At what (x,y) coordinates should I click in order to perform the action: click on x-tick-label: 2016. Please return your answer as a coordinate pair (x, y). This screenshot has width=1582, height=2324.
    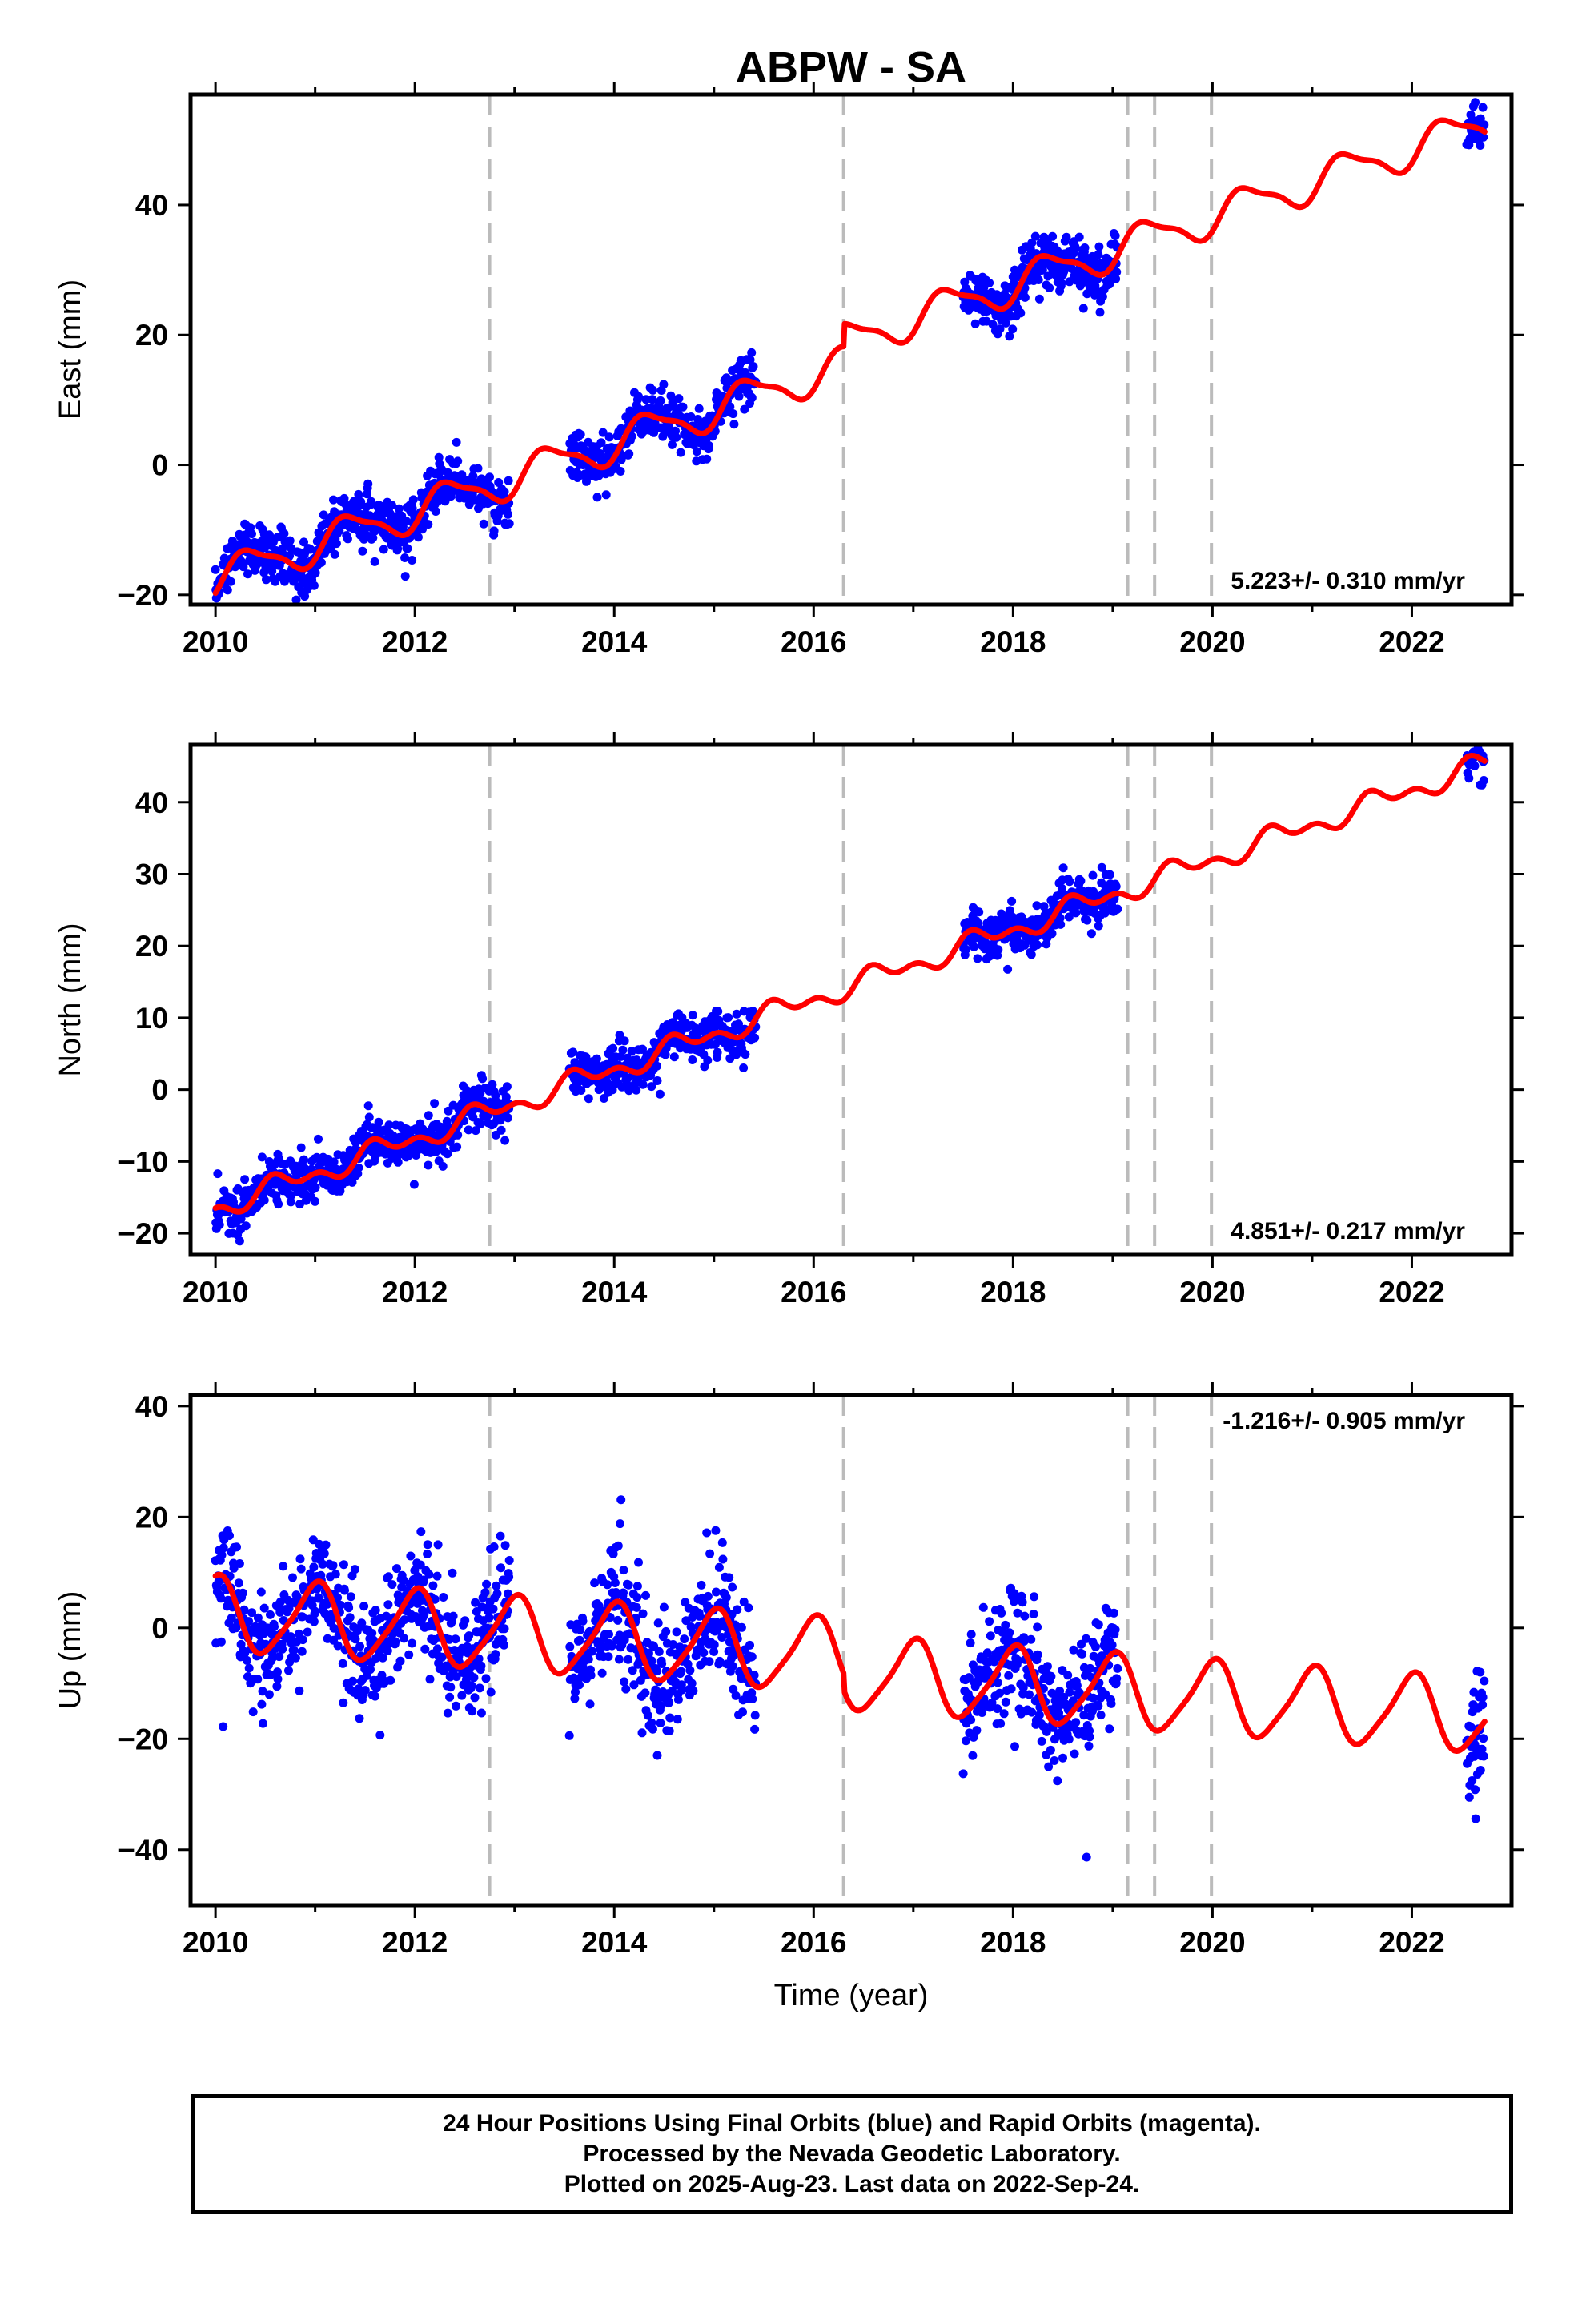
    Looking at the image, I should click on (813, 641).